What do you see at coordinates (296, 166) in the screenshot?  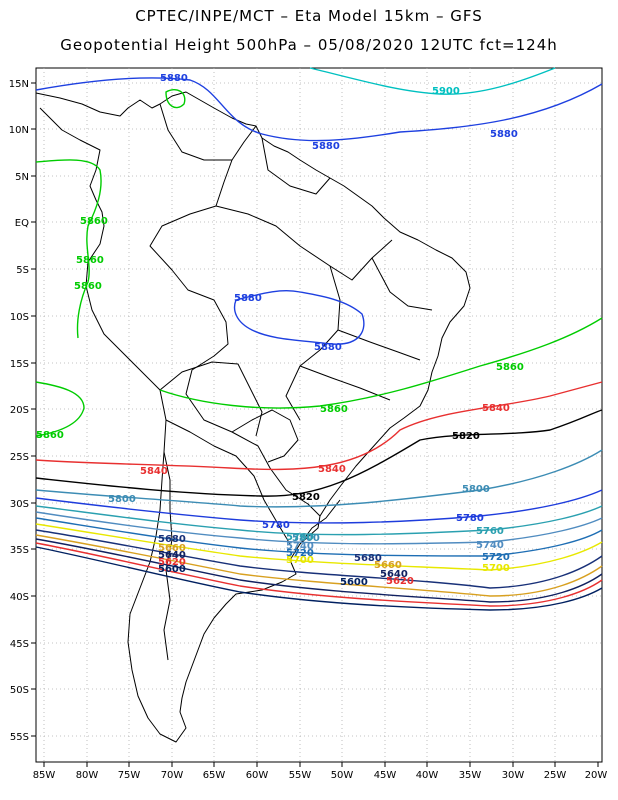 I see `guianas-border` at bounding box center [296, 166].